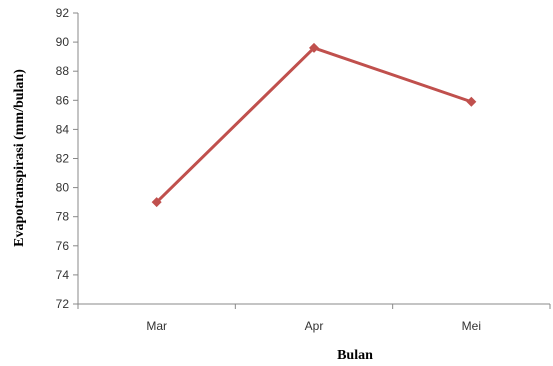 This screenshot has width=553, height=366. I want to click on y-tick-label: 80, so click(63, 188).